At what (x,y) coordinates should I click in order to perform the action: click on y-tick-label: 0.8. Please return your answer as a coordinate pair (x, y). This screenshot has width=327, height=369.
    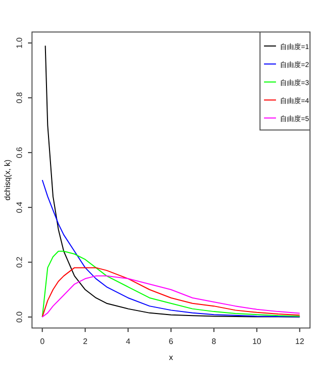
    Looking at the image, I should click on (19, 98).